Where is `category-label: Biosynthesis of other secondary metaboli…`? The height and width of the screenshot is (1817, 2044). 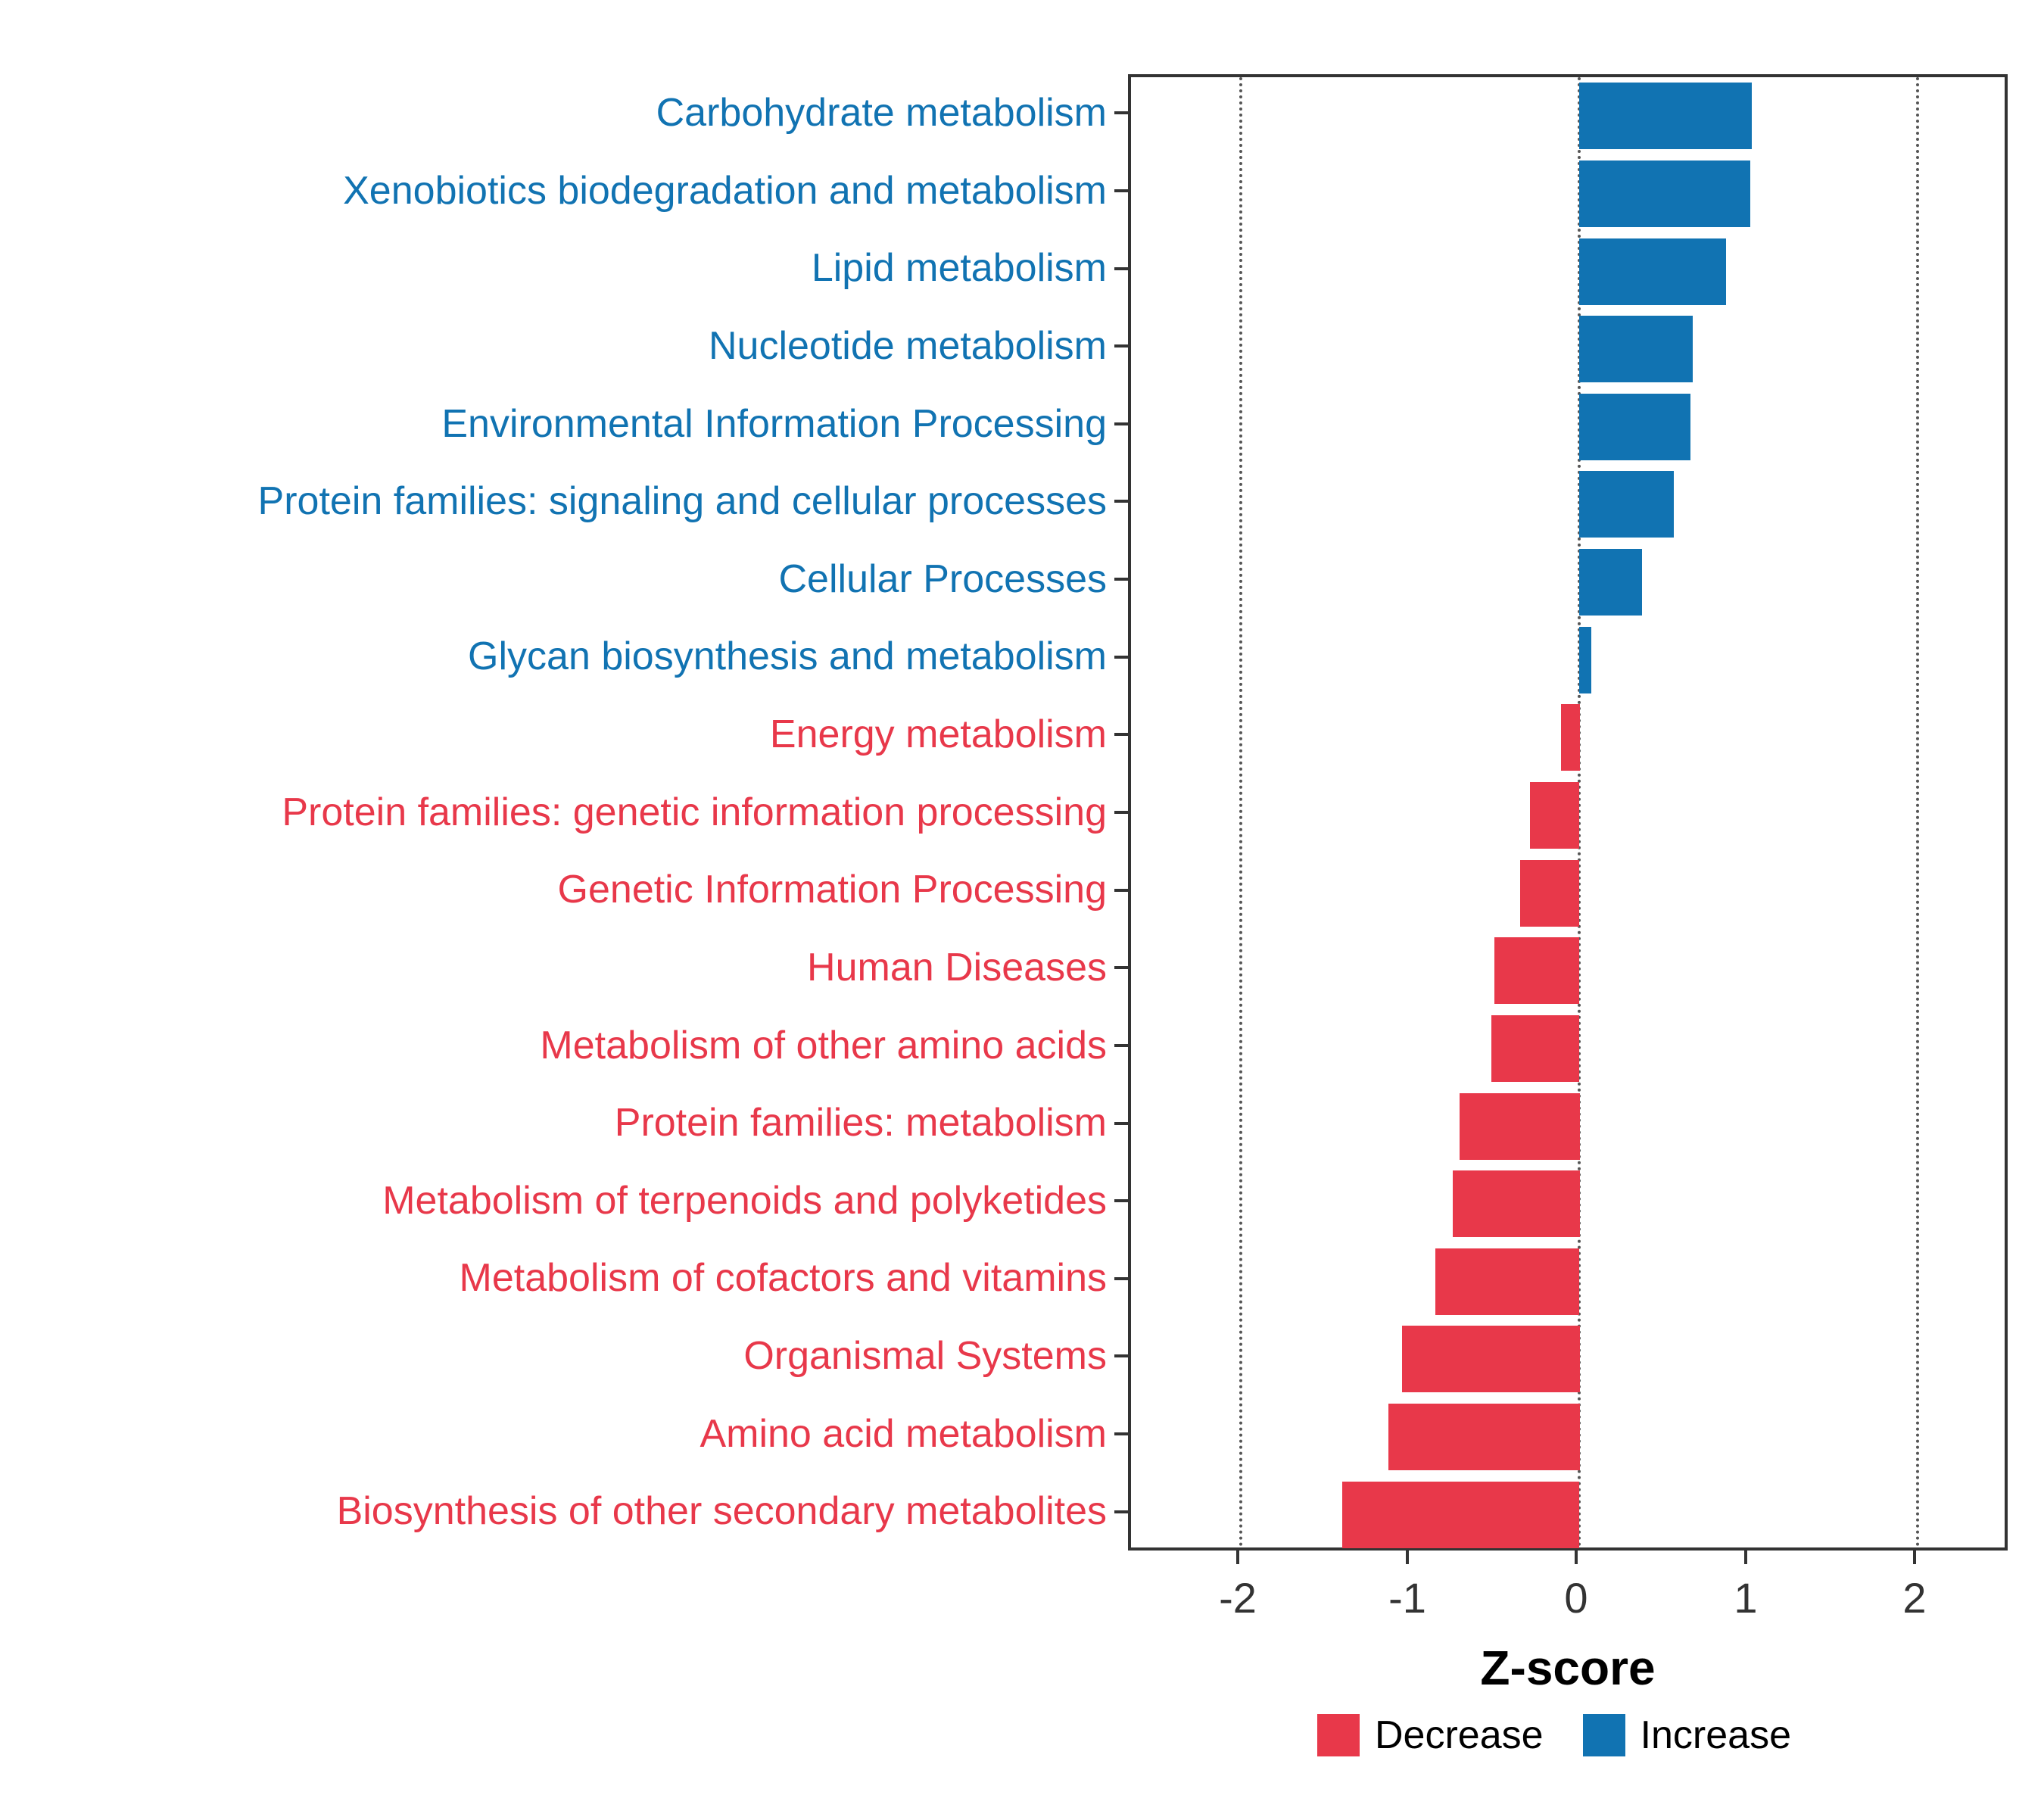
category-label: Biosynthesis of other secondary metaboli… is located at coordinates (721, 1511).